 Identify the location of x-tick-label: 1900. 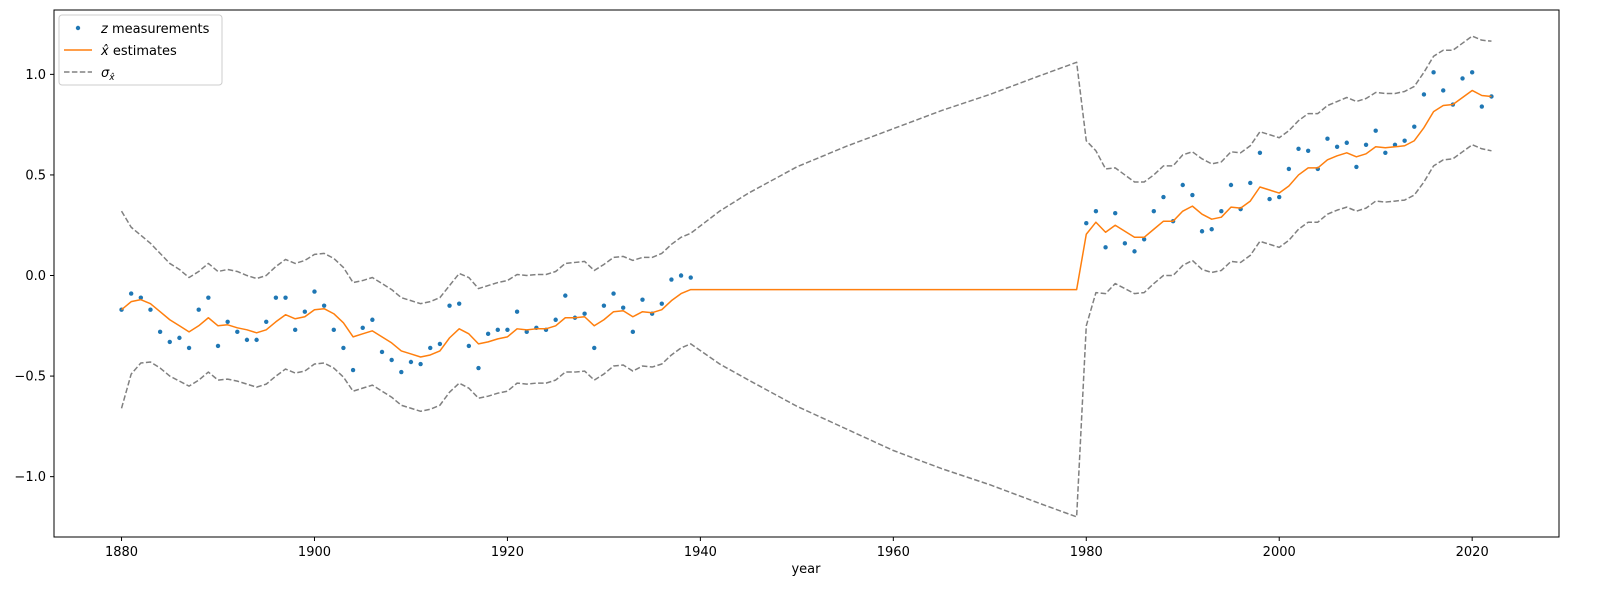
(314, 552).